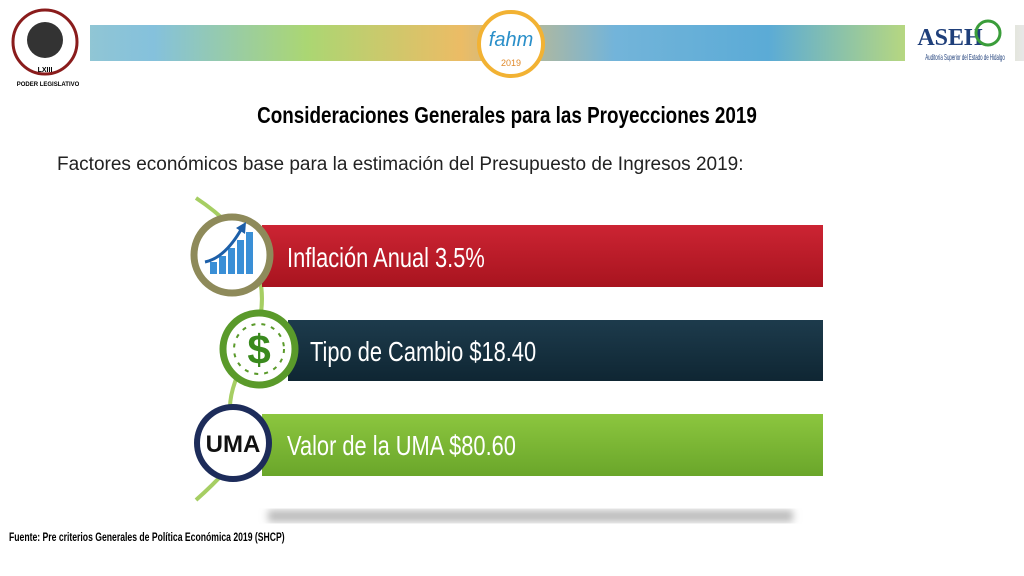 The height and width of the screenshot is (576, 1024). What do you see at coordinates (45, 70) in the screenshot?
I see `left-logo-legislature: LXIII` at bounding box center [45, 70].